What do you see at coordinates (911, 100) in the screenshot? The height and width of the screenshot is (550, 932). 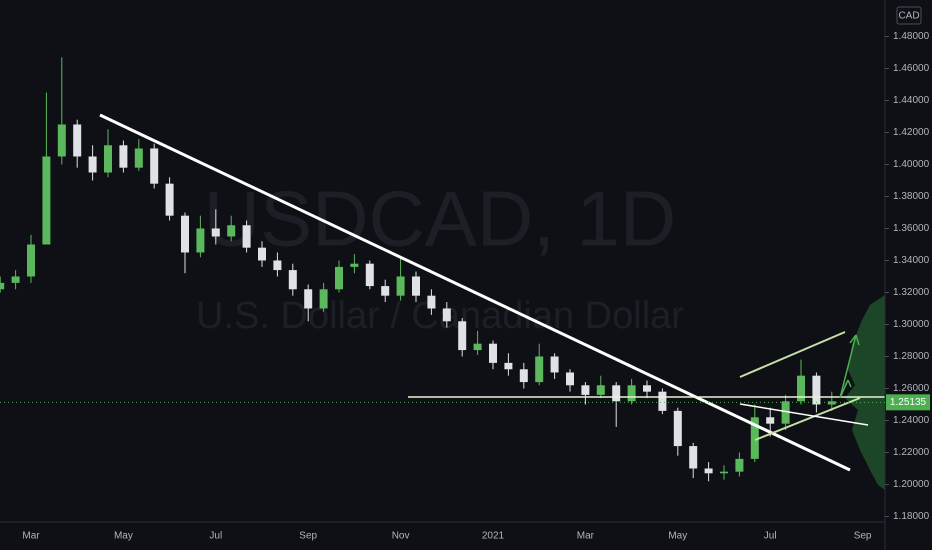 I see `y-tick-label: 1.44000` at bounding box center [911, 100].